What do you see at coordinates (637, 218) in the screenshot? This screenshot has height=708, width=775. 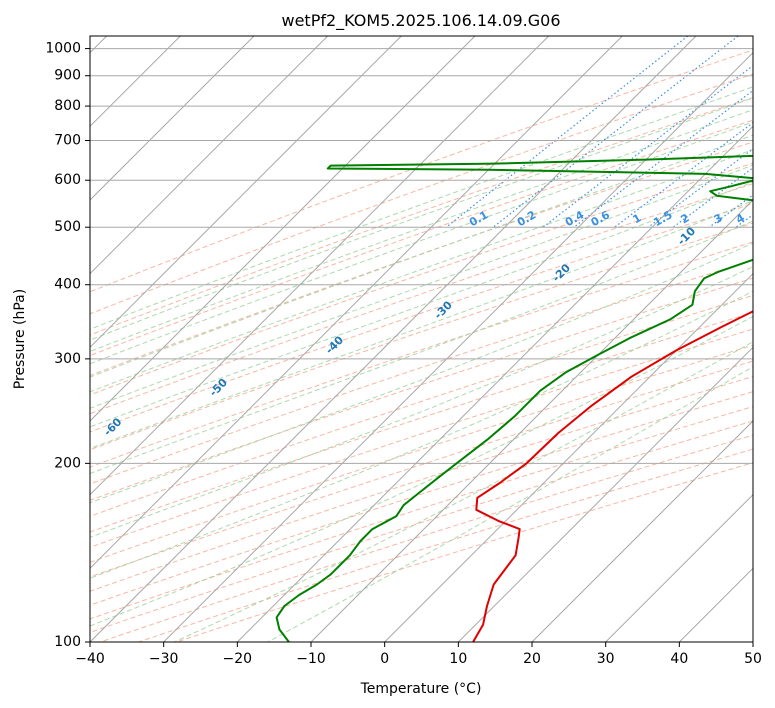 I see `mixing-ratio-label: 1` at bounding box center [637, 218].